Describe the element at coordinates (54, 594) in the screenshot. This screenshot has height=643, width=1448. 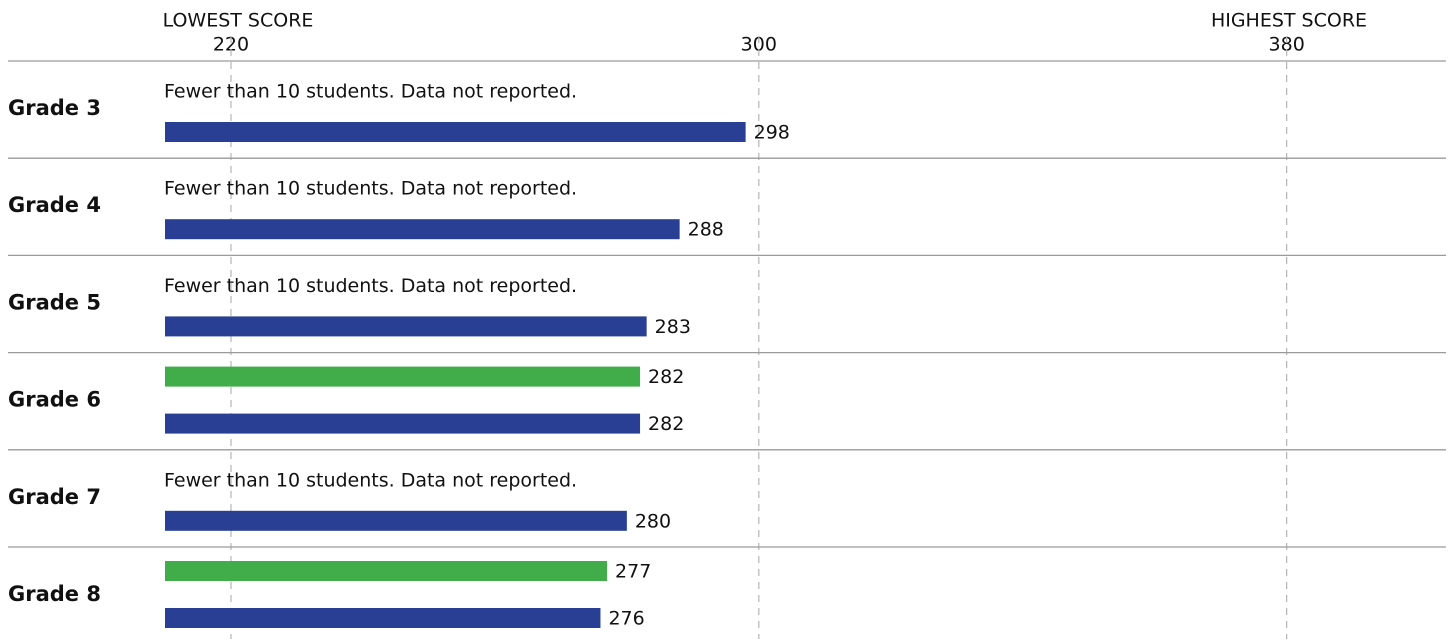
I see `row-label: Grade 8` at that location.